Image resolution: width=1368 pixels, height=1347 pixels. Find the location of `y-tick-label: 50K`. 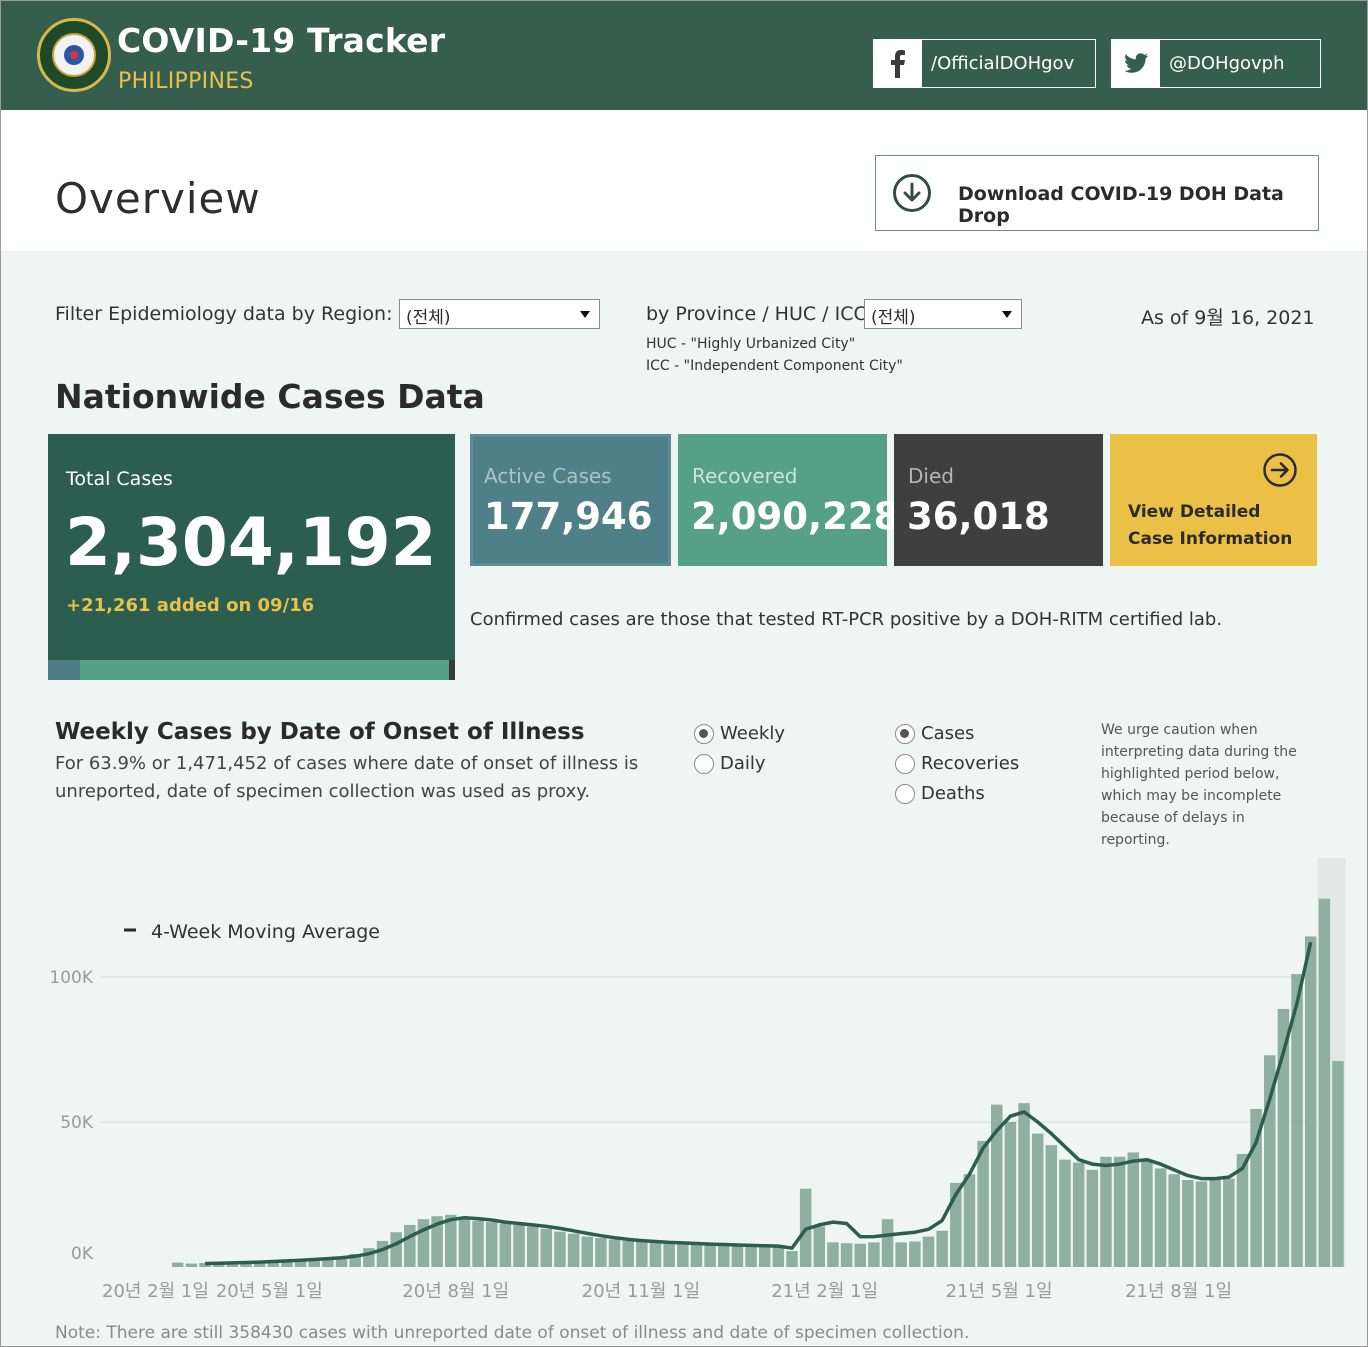

y-tick-label: 50K is located at coordinates (77, 1123).